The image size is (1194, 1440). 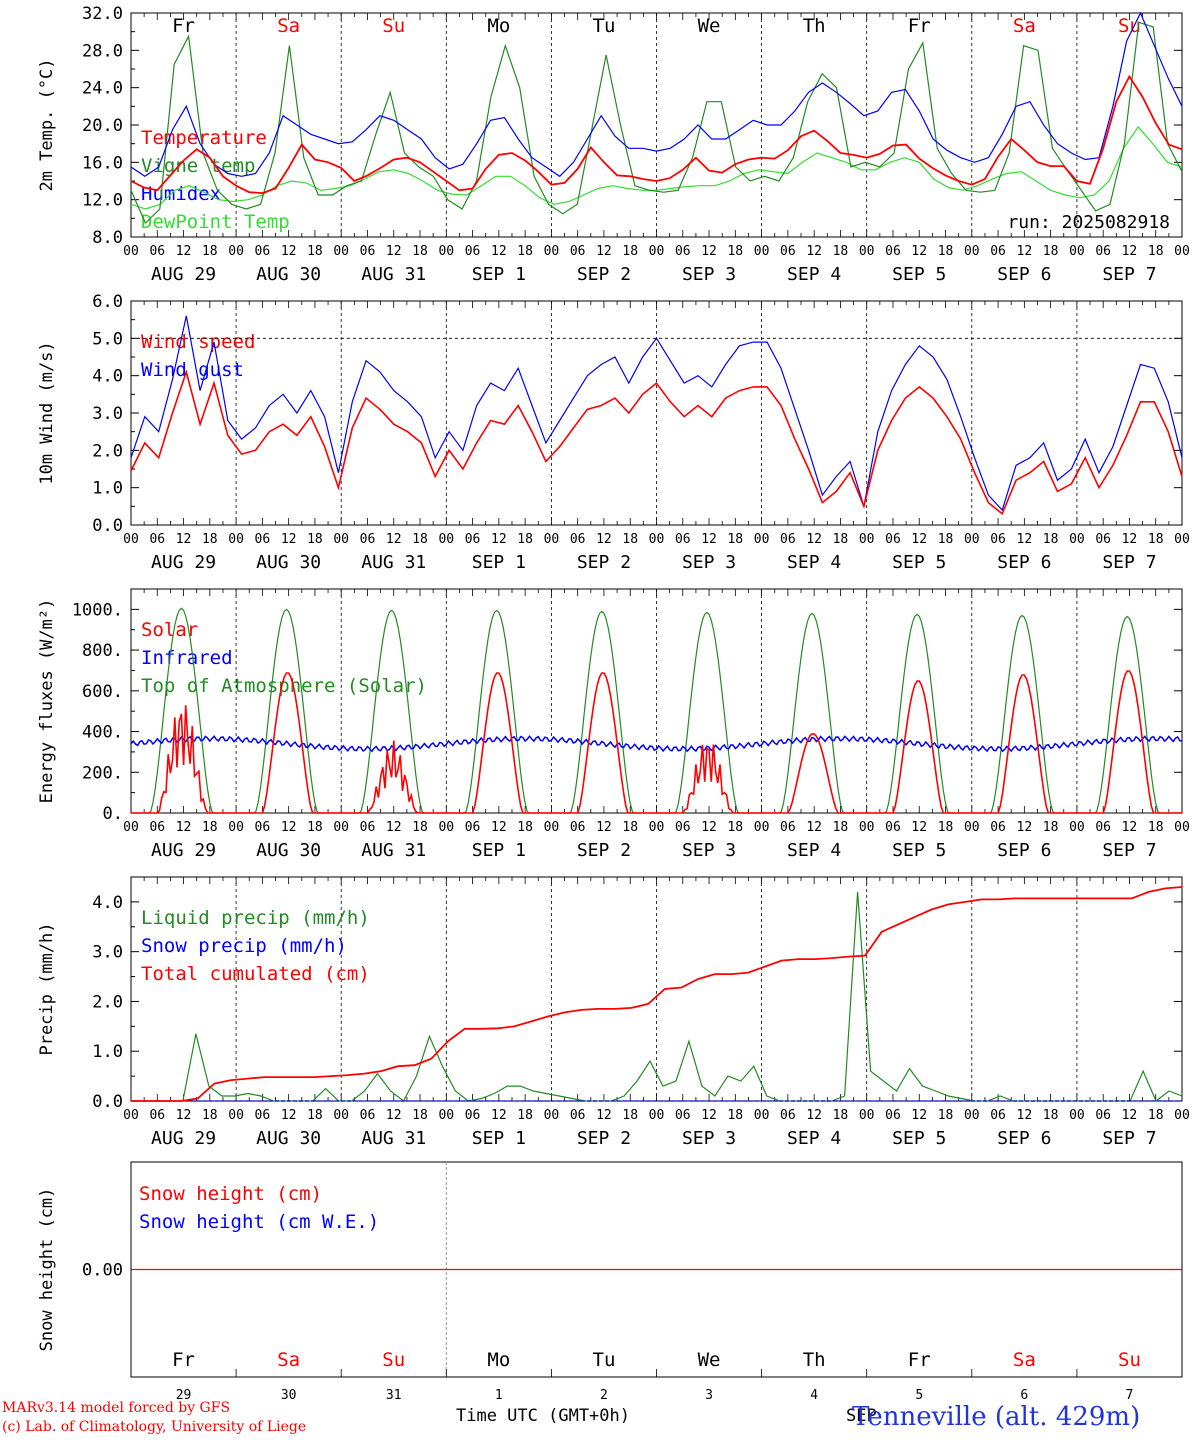 What do you see at coordinates (1130, 1395) in the screenshot?
I see `snow-day-number: 7` at bounding box center [1130, 1395].